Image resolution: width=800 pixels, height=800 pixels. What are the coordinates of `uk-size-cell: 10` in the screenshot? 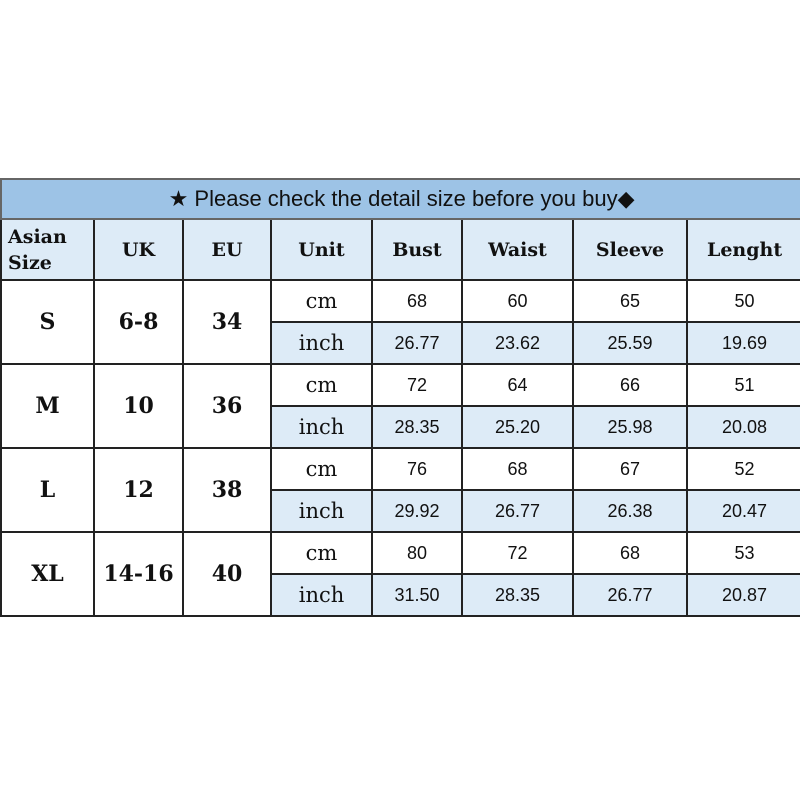 It's located at (138, 406).